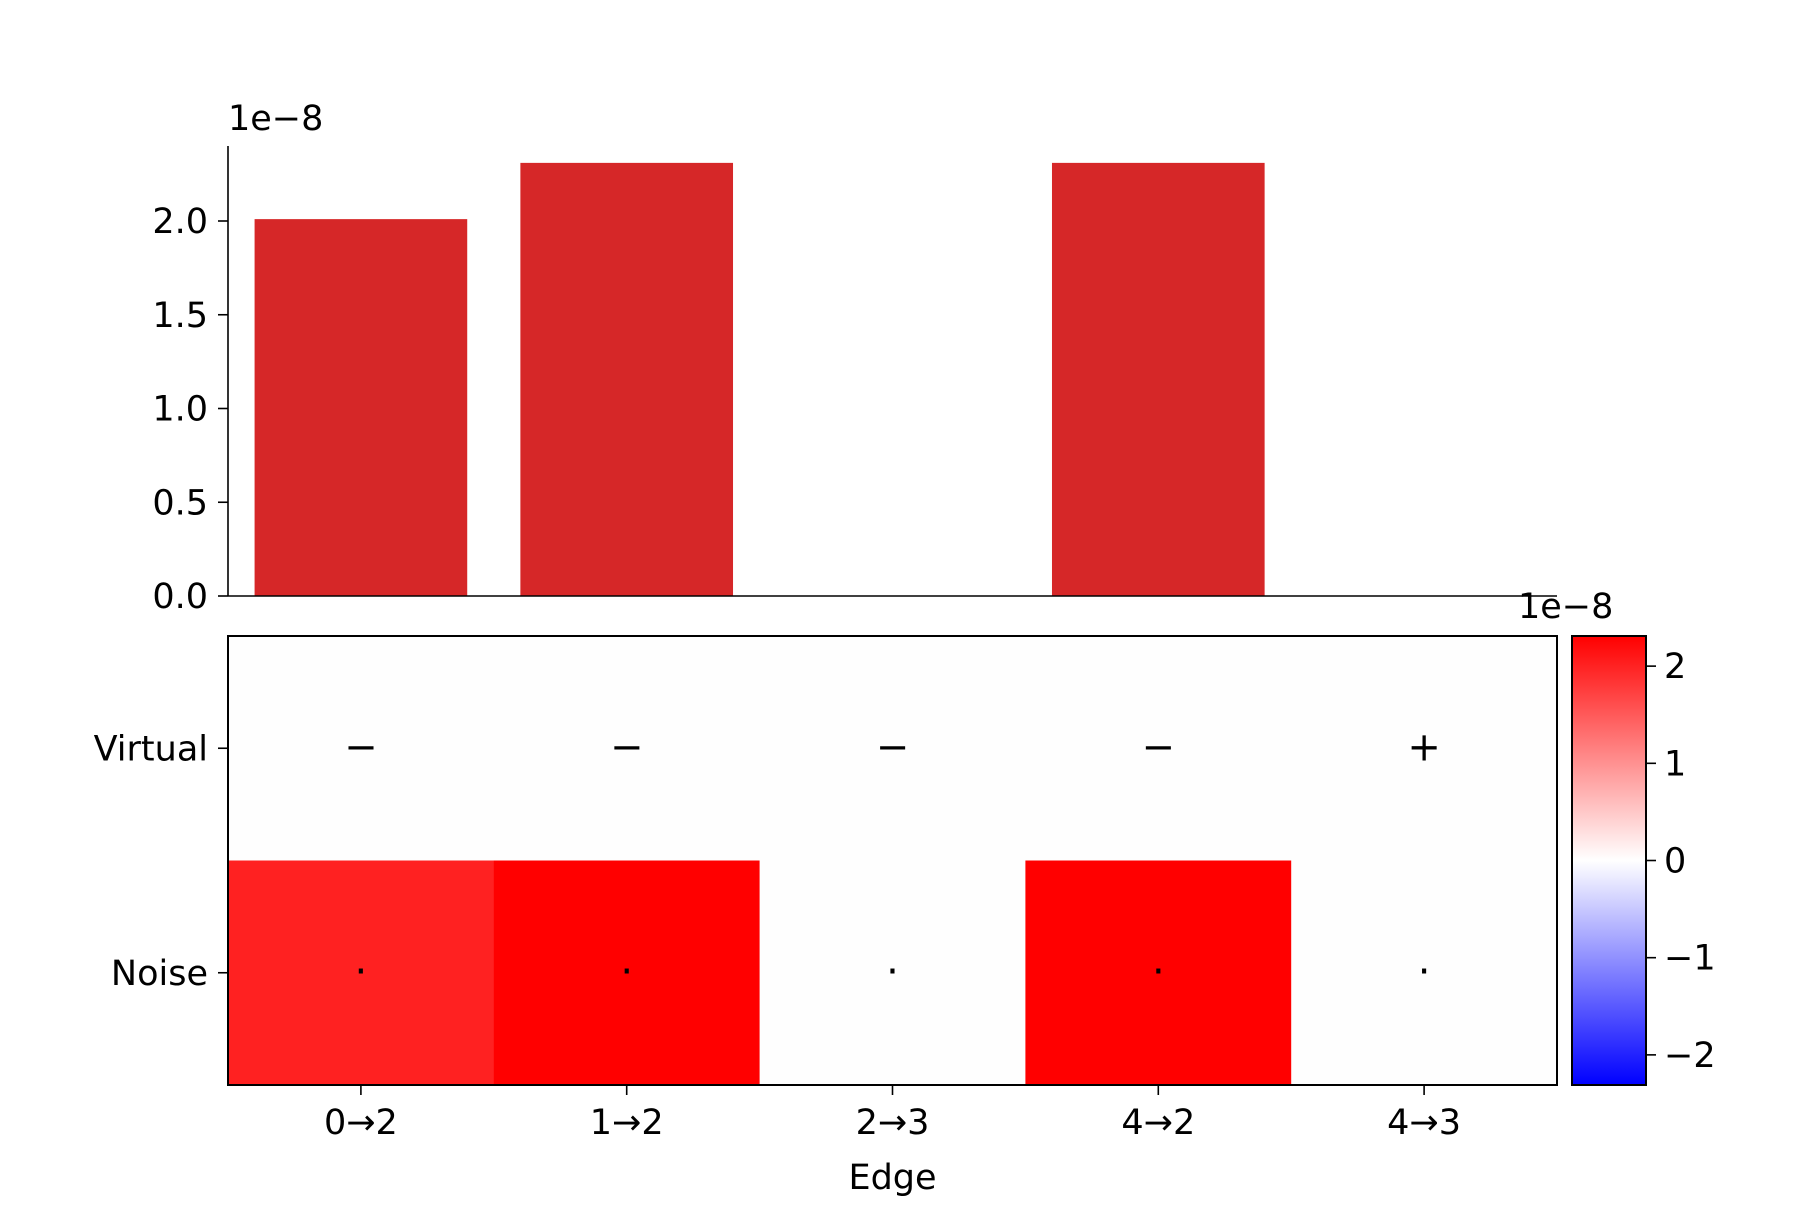 The height and width of the screenshot is (1205, 1800). What do you see at coordinates (159, 974) in the screenshot?
I see `heatmap-ytick-label: Noise` at bounding box center [159, 974].